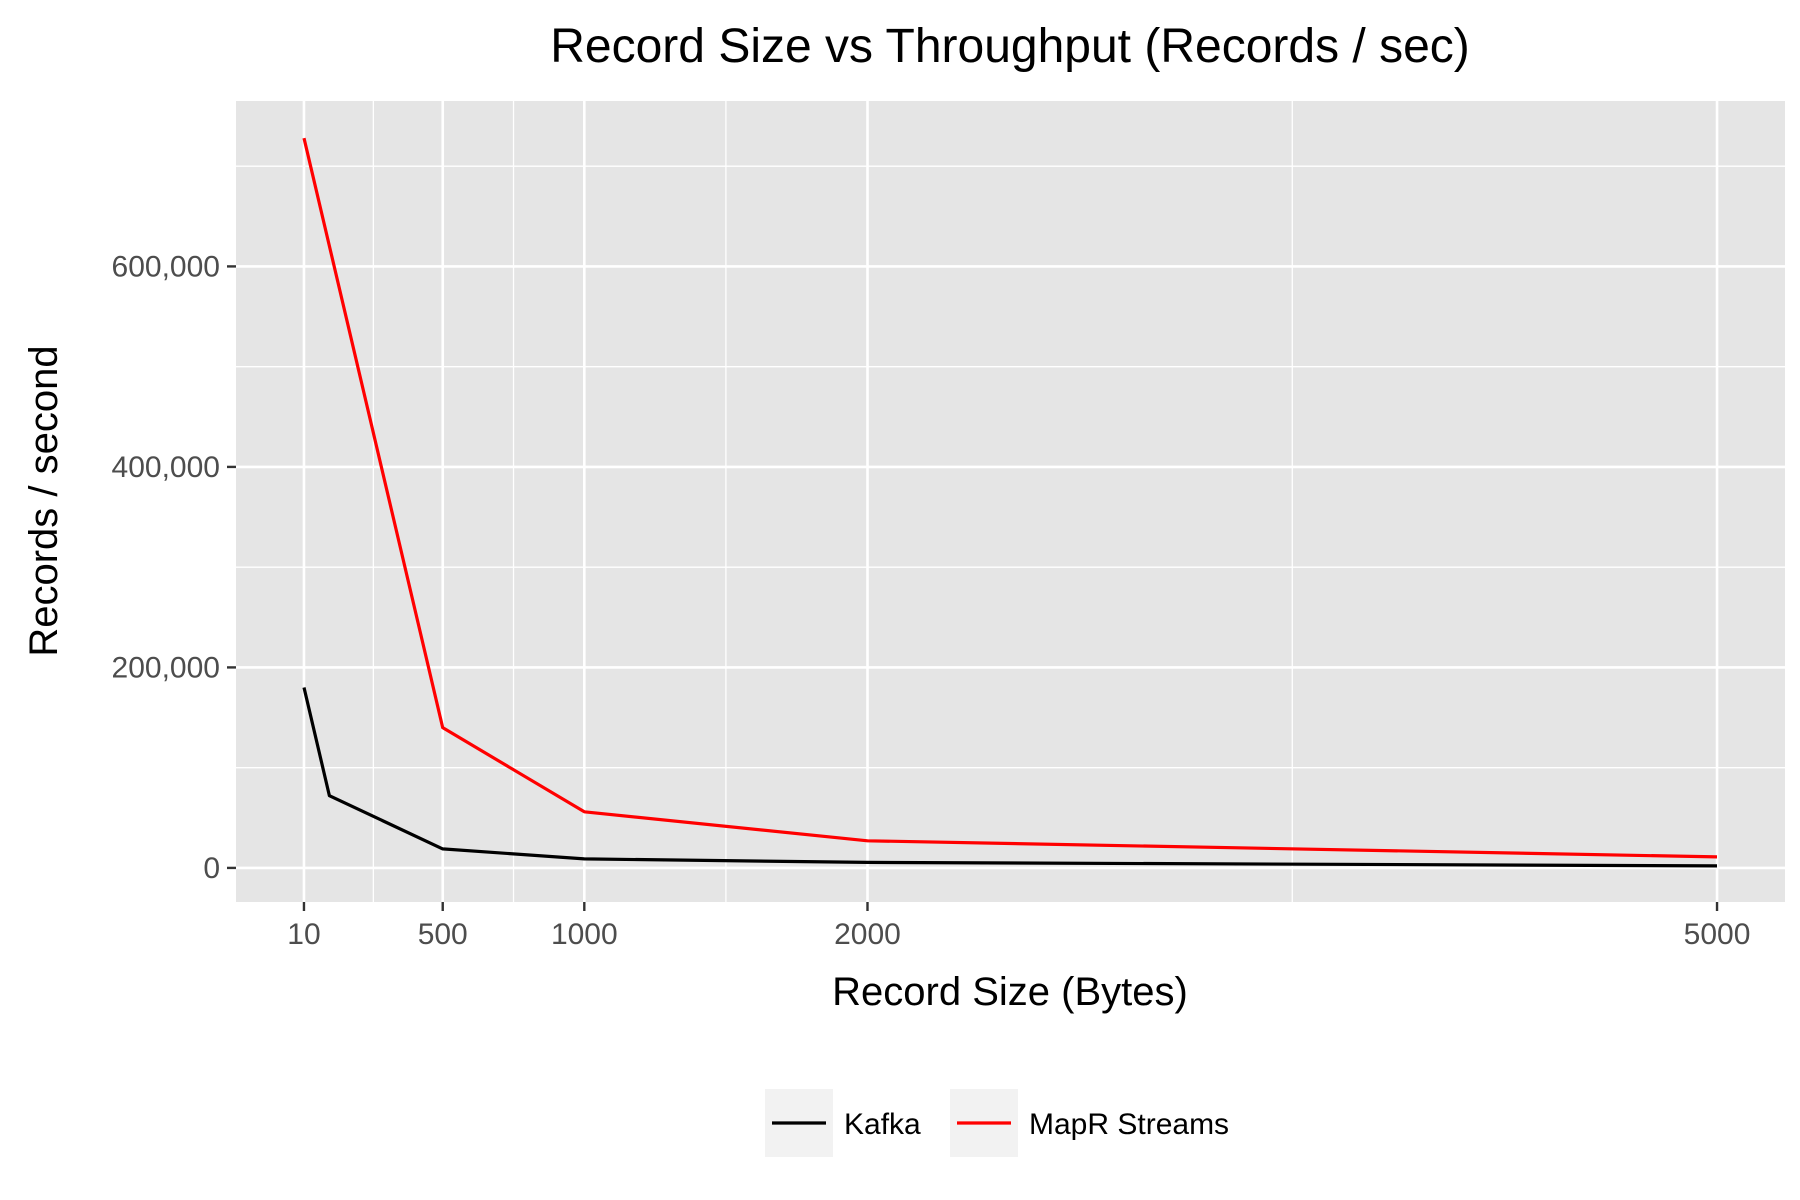  I want to click on x-tick-label: 5000, so click(1717, 934).